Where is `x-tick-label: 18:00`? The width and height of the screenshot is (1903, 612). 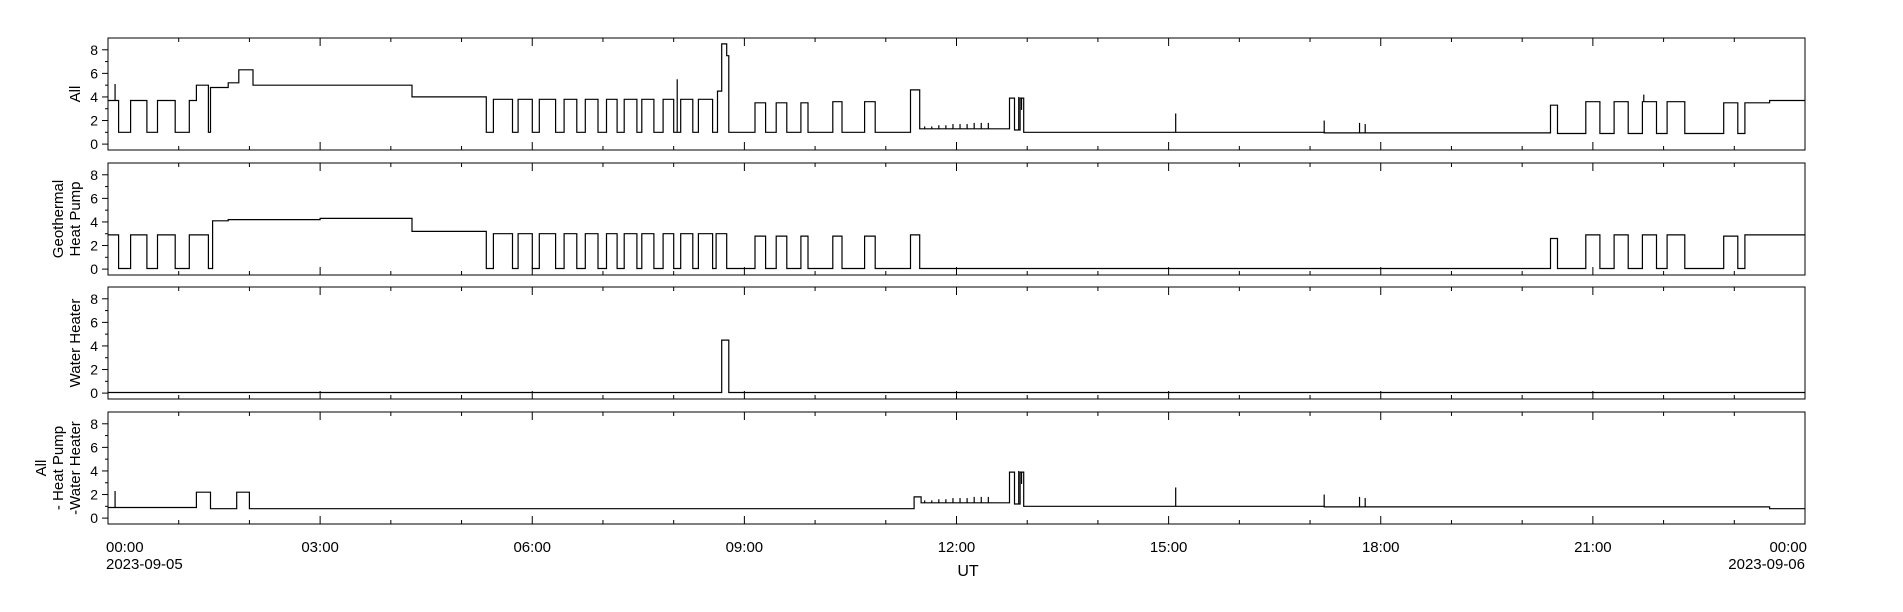
x-tick-label: 18:00 is located at coordinates (1381, 547).